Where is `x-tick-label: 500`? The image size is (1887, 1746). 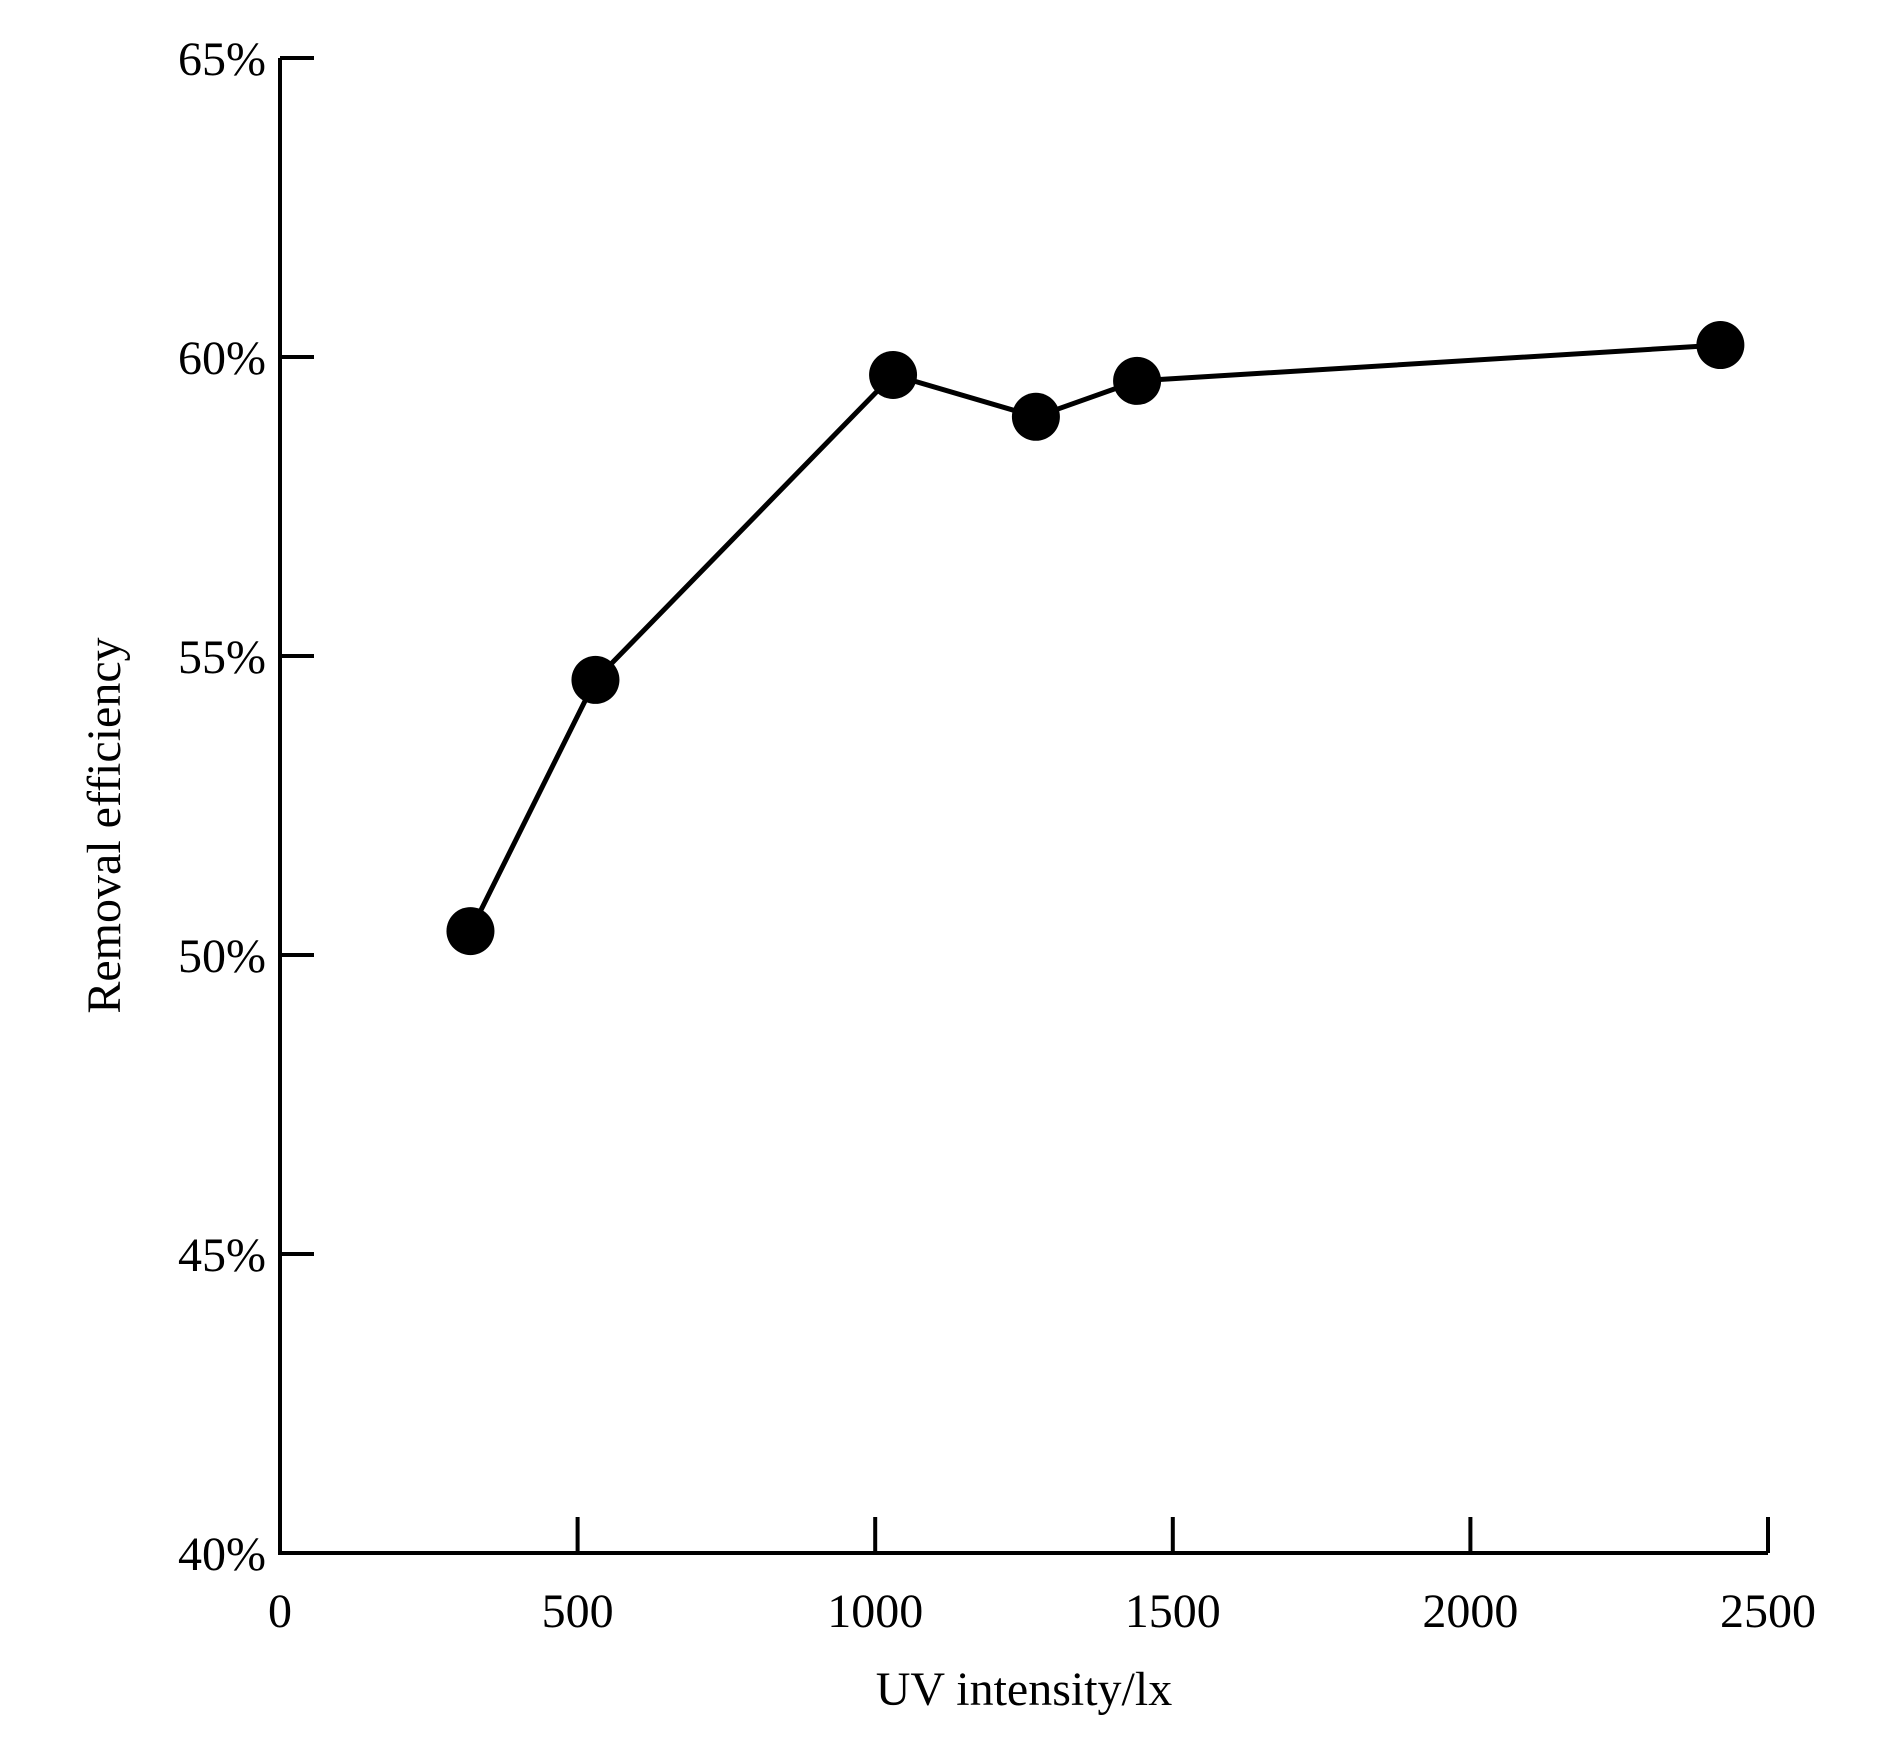
x-tick-label: 500 is located at coordinates (578, 1611).